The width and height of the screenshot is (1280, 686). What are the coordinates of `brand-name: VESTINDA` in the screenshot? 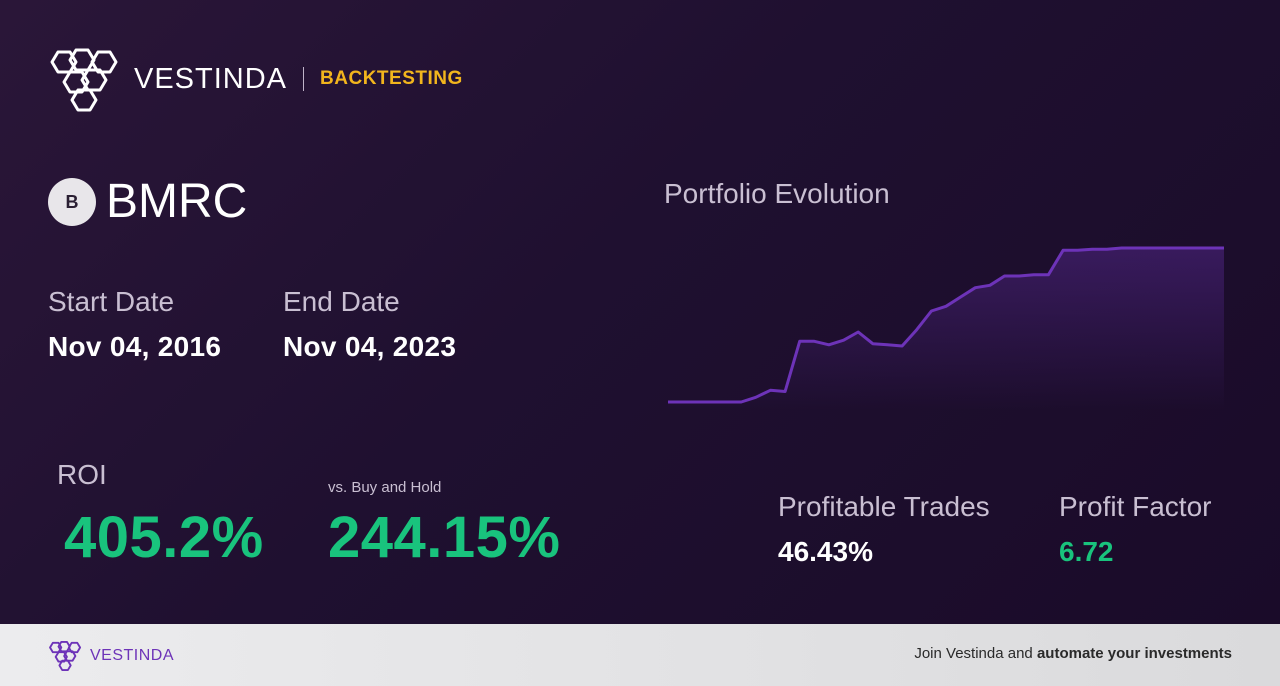 It's located at (211, 78).